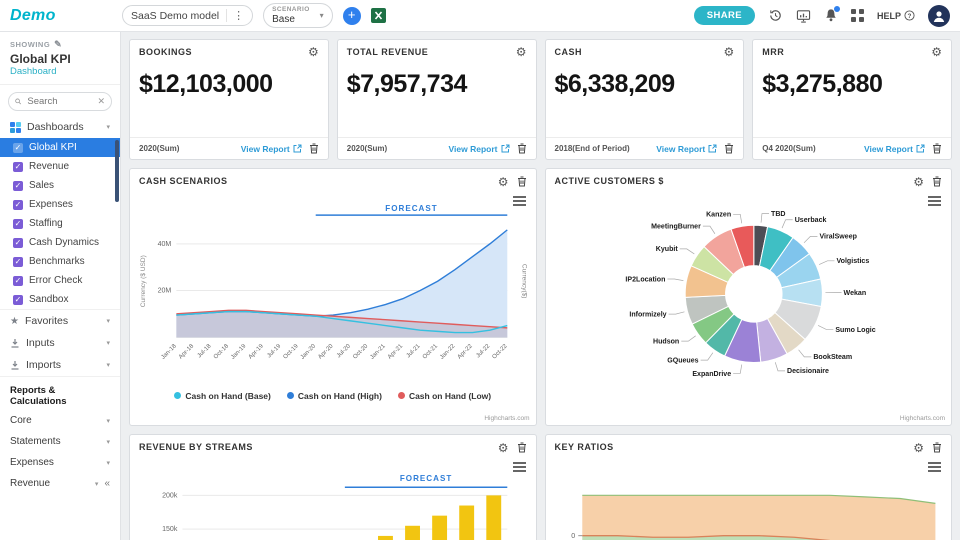  What do you see at coordinates (60, 147) in the screenshot?
I see `sidebar-item-global-kpi: ✓ Global KPI` at bounding box center [60, 147].